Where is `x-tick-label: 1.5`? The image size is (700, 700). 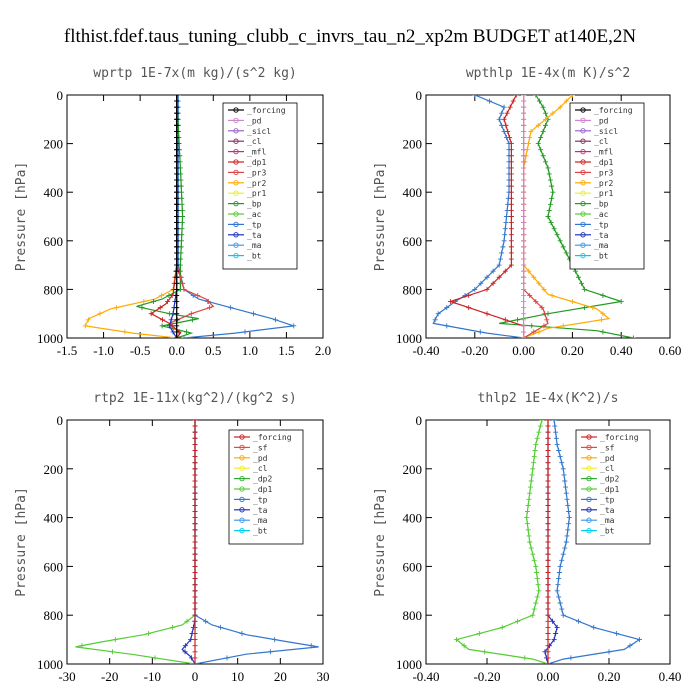 x-tick-label: 1.5 is located at coordinates (286, 350).